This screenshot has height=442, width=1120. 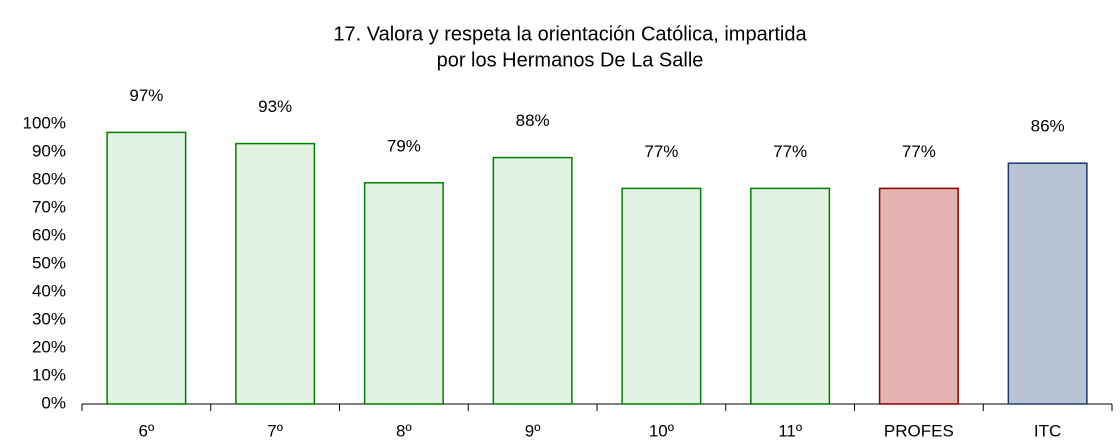 I want to click on x-tick-label: 11º, so click(x=790, y=430).